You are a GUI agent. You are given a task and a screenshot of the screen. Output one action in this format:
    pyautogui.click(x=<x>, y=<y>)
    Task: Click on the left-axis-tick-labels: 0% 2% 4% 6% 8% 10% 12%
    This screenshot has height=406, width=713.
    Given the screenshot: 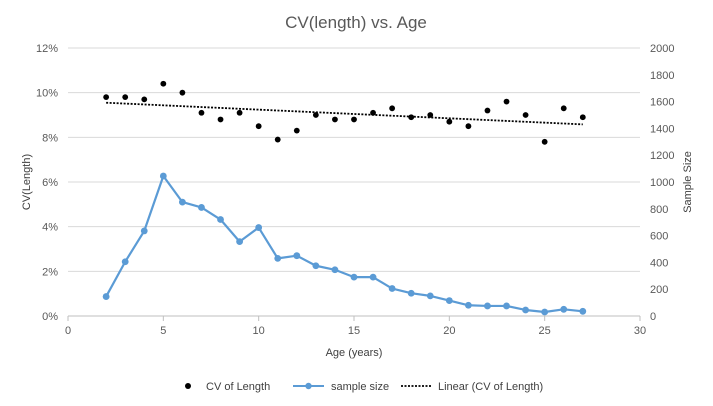 What is the action you would take?
    pyautogui.click(x=47, y=183)
    